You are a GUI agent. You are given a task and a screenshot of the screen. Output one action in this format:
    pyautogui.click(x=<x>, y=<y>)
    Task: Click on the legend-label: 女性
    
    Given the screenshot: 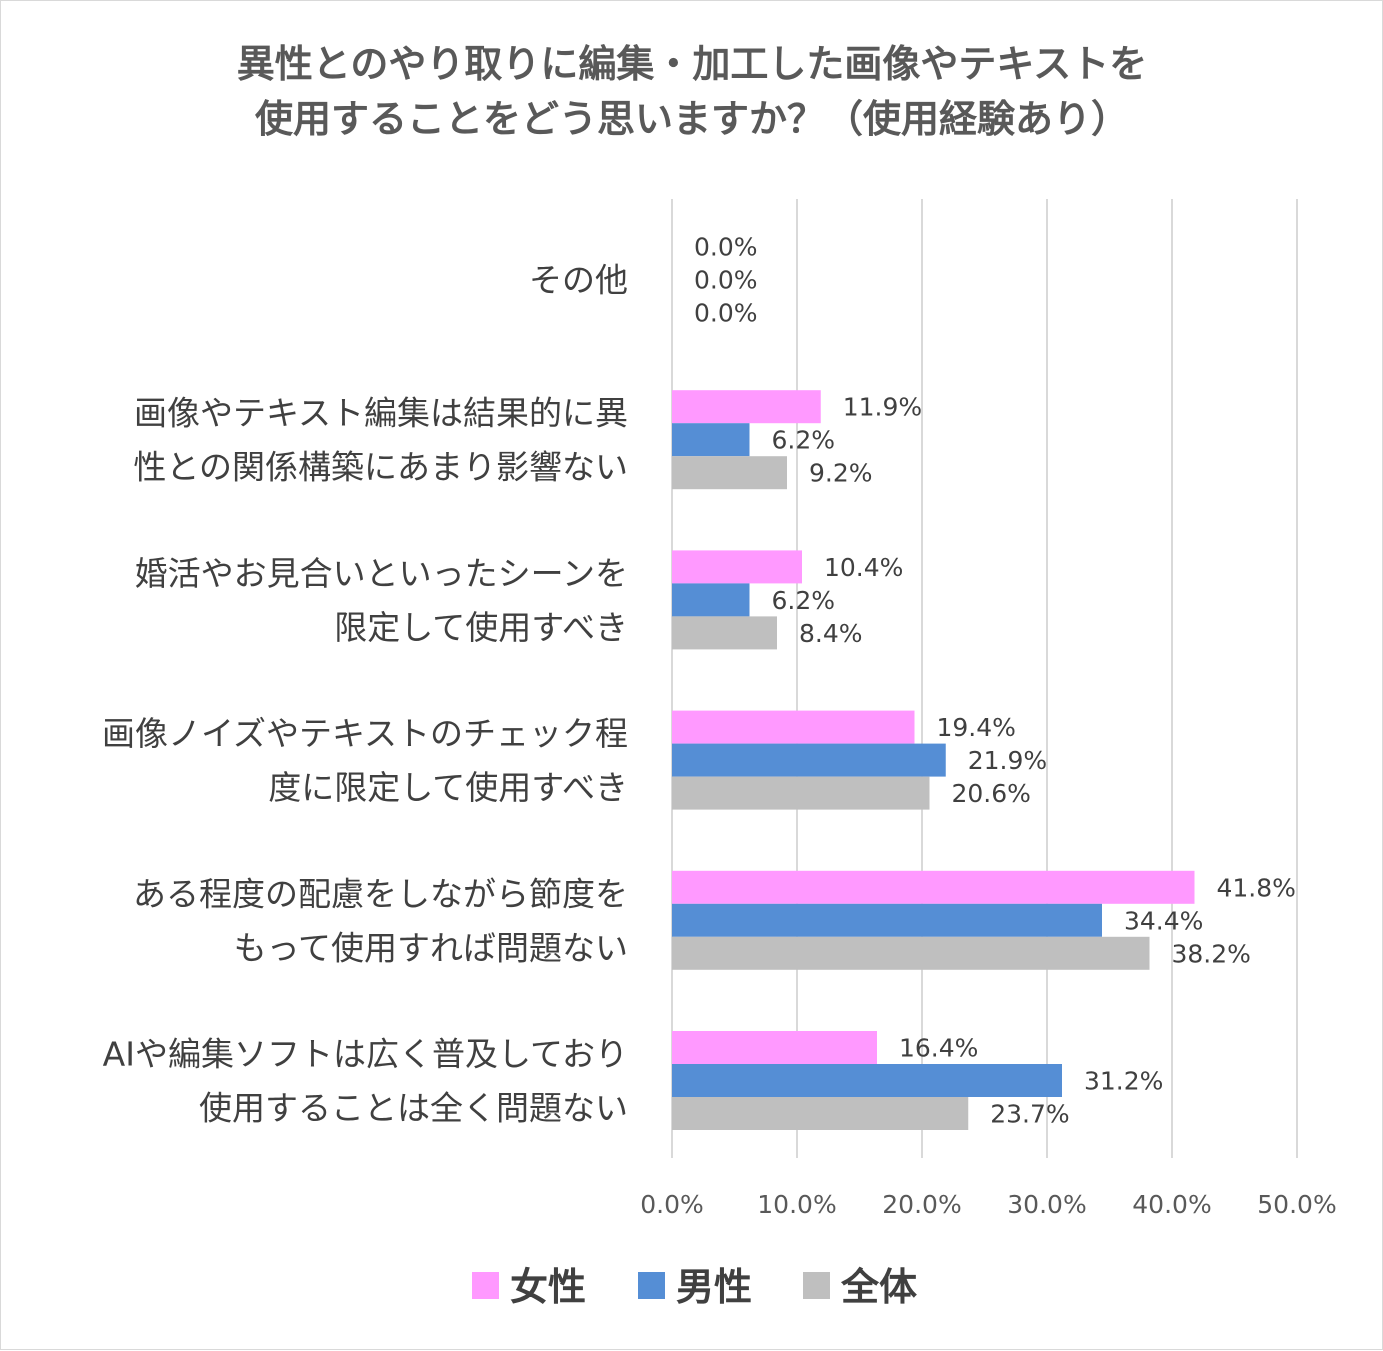 What is the action you would take?
    pyautogui.click(x=548, y=1287)
    